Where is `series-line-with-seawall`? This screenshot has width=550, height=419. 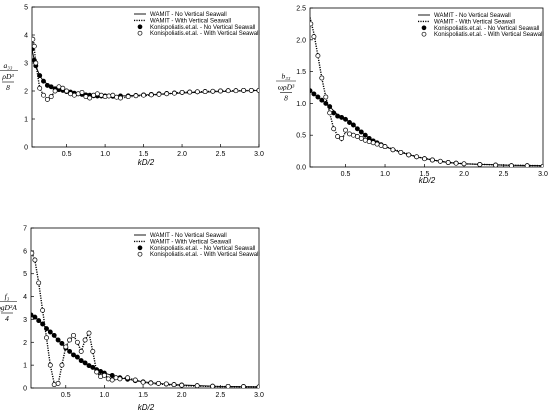
series-line-with-seawall is located at coordinates (145, 319).